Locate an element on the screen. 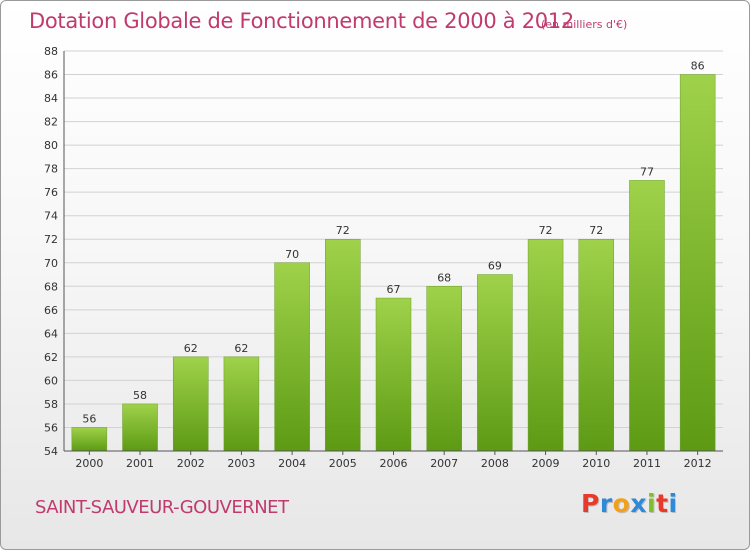 The width and height of the screenshot is (750, 550). x-tick-label: 2008 is located at coordinates (495, 463).